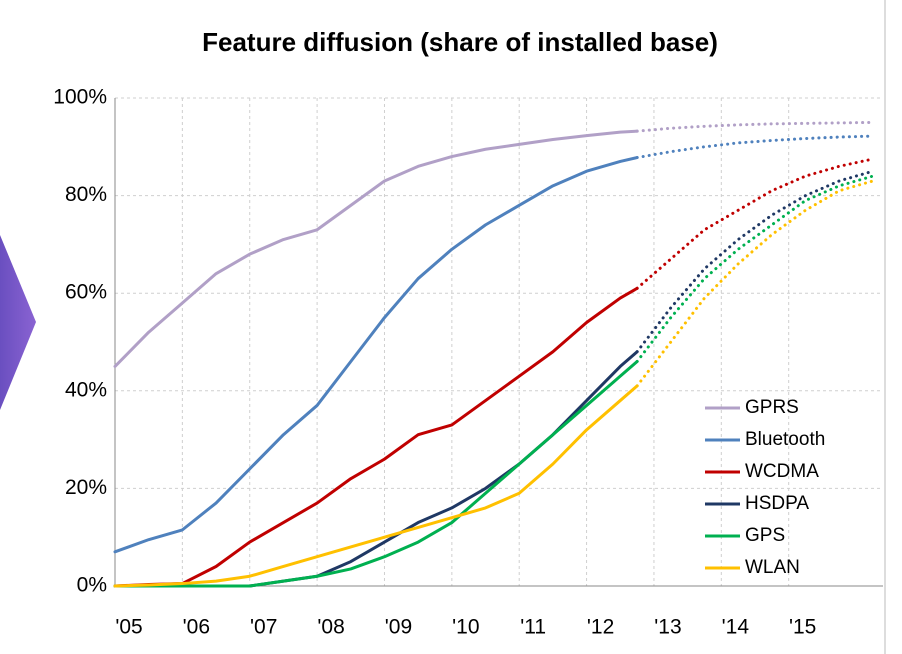 Image resolution: width=902 pixels, height=654 pixels. Describe the element at coordinates (86, 389) in the screenshot. I see `y-tick-label: 40%` at that location.